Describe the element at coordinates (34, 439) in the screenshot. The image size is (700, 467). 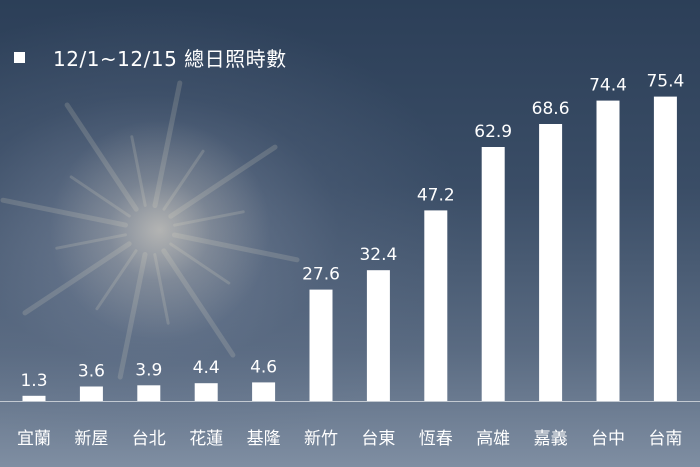
I see `category-label: 宜蘭` at that location.